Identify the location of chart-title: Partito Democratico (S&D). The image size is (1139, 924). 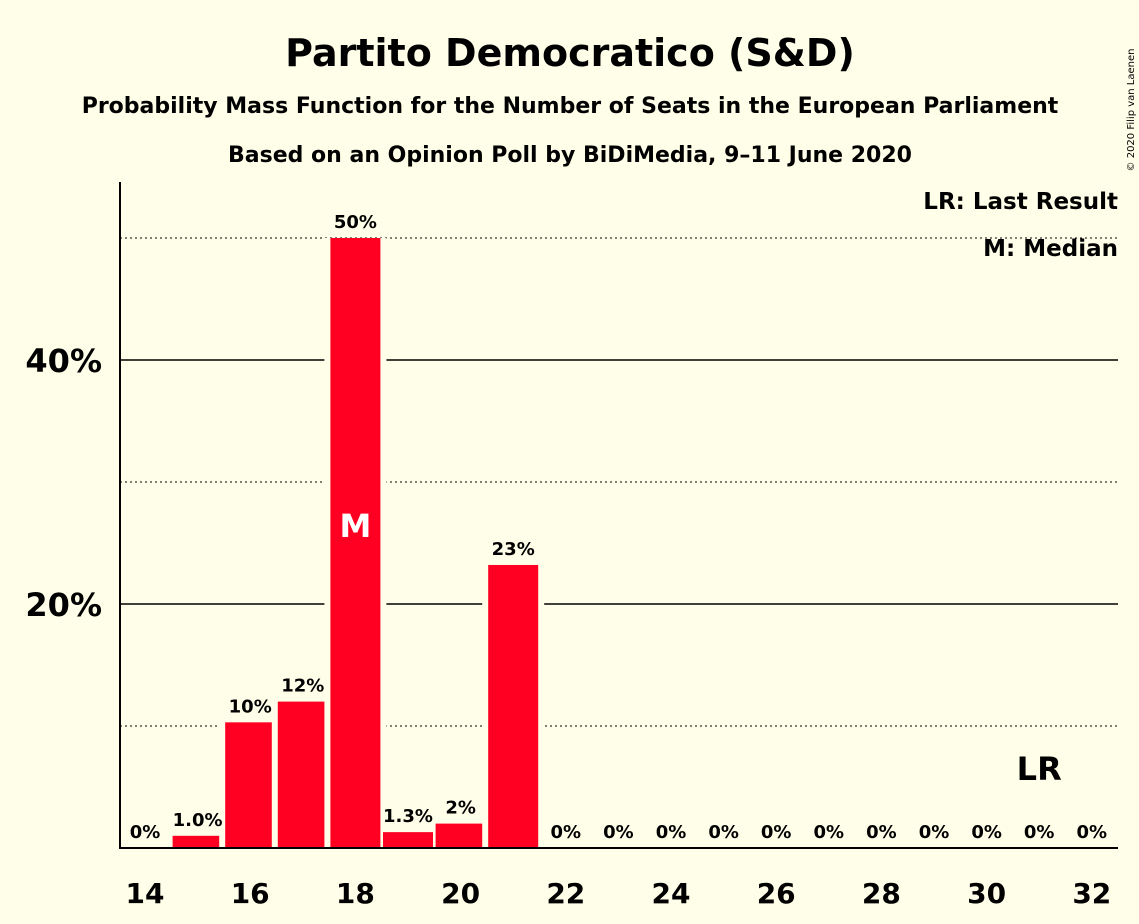
(570, 53).